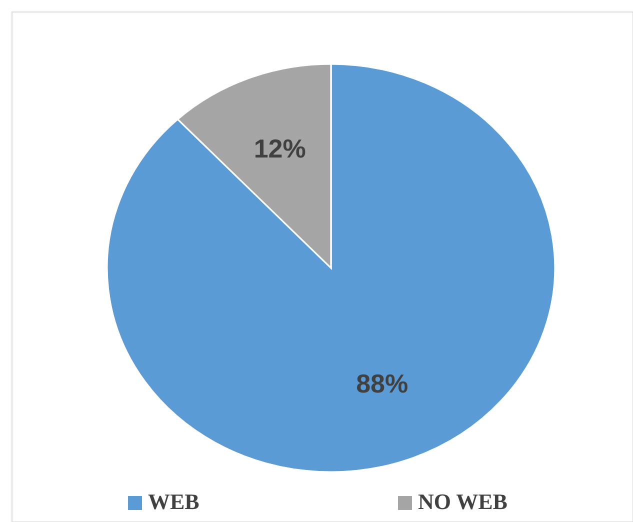 The height and width of the screenshot is (522, 633). Describe the element at coordinates (280, 148) in the screenshot. I see `data-label: 12%` at that location.